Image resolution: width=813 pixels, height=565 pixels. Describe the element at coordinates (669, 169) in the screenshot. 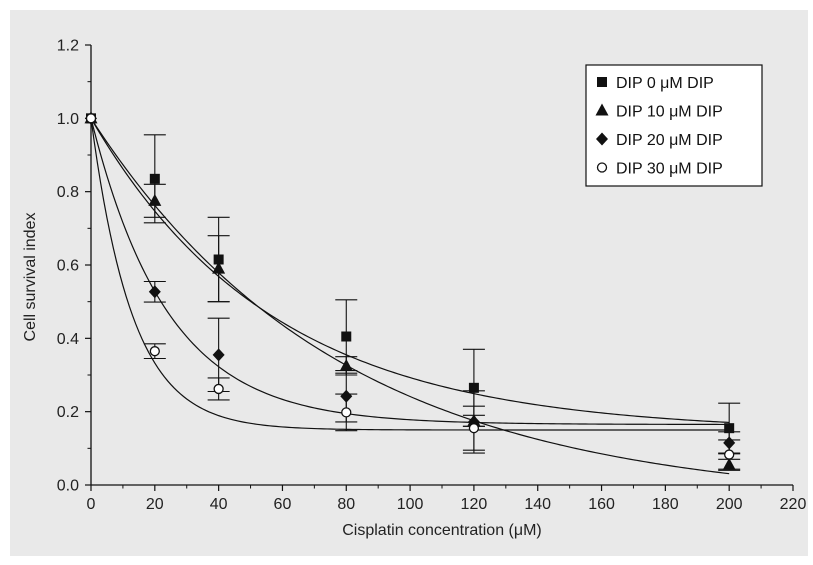

I see `legend-label: DIP 30 μM DIP` at that location.